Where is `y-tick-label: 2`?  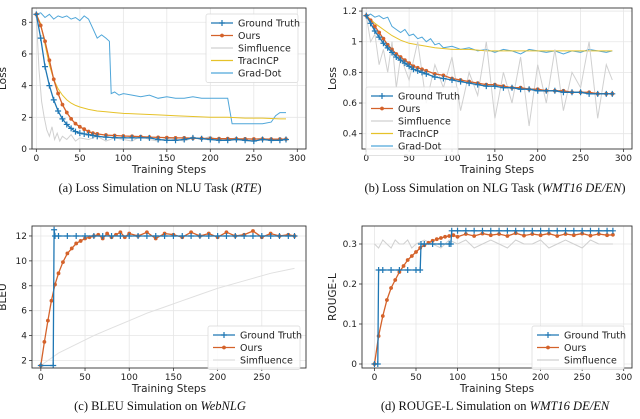
y-tick-label: 2 is located at coordinates (24, 362).